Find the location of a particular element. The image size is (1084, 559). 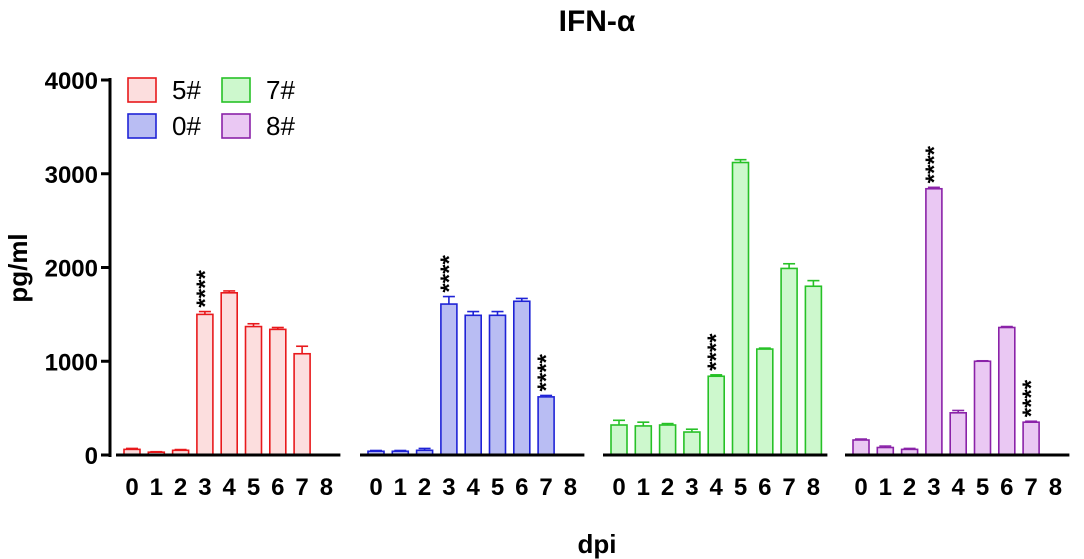

y-axis: 0 1000 2000 3000 4000 is located at coordinates (78, 269).